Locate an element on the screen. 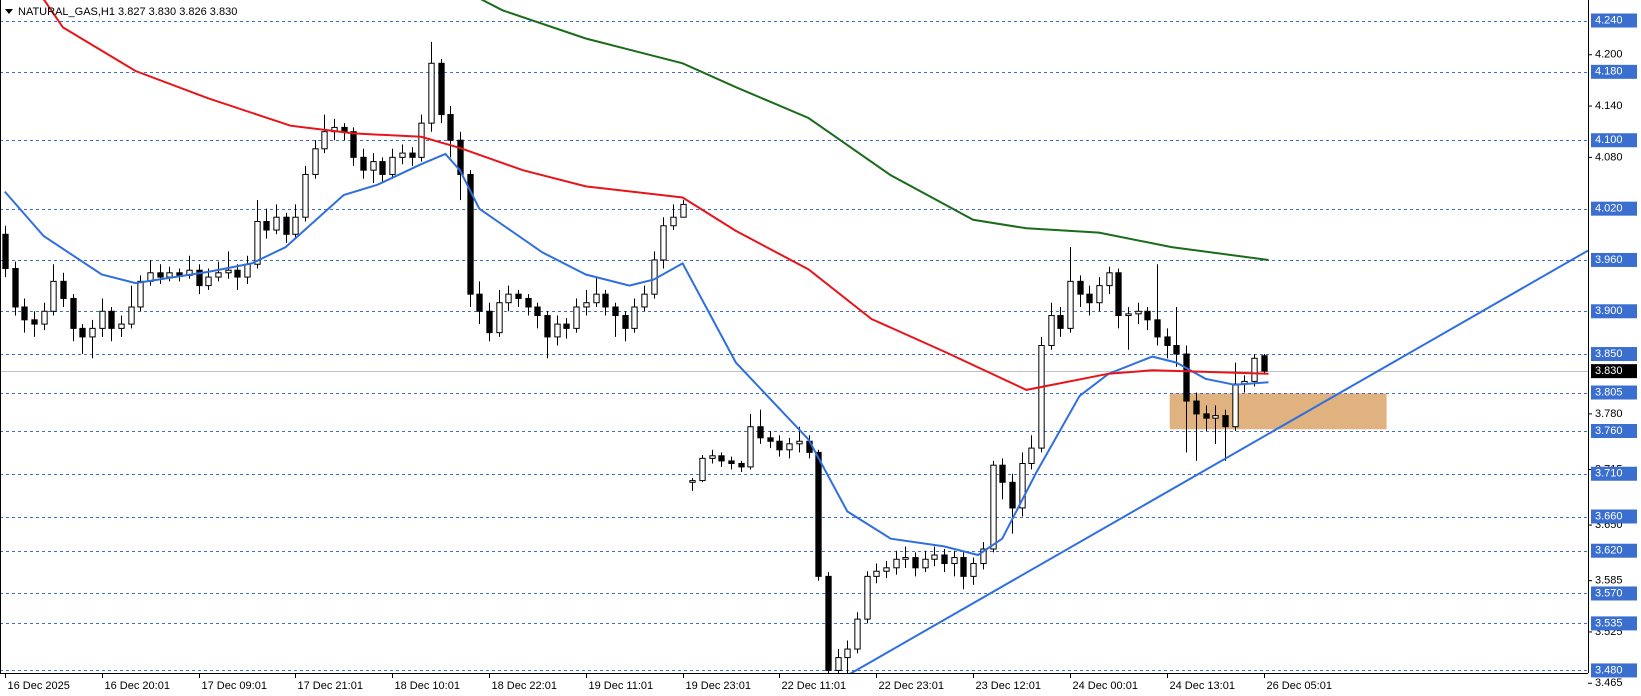 The height and width of the screenshot is (696, 1641). x-tick-label: 24 Dec 00:01 is located at coordinates (1105, 686).